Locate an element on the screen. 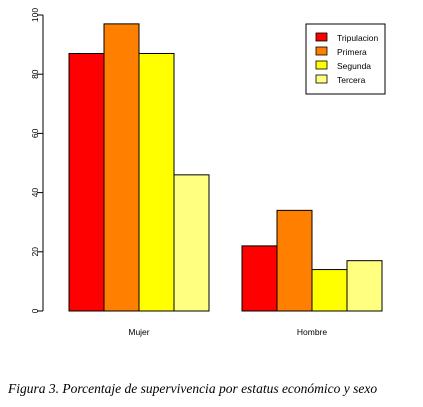 This screenshot has height=407, width=423. legend: Tripulacion Primera Segunda Tercera is located at coordinates (345, 59).